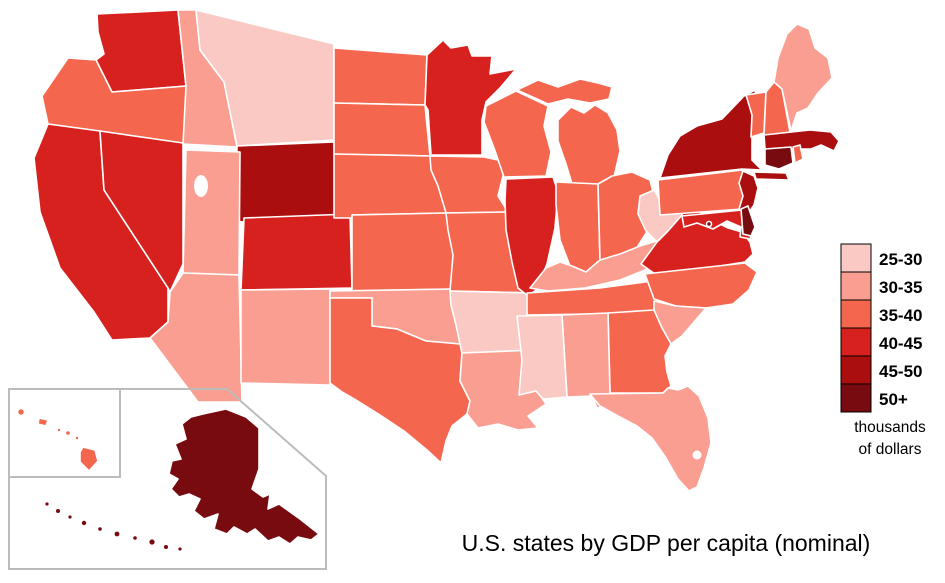 The width and height of the screenshot is (945, 583). Describe the element at coordinates (211, 212) in the screenshot. I see `state-utah` at that location.